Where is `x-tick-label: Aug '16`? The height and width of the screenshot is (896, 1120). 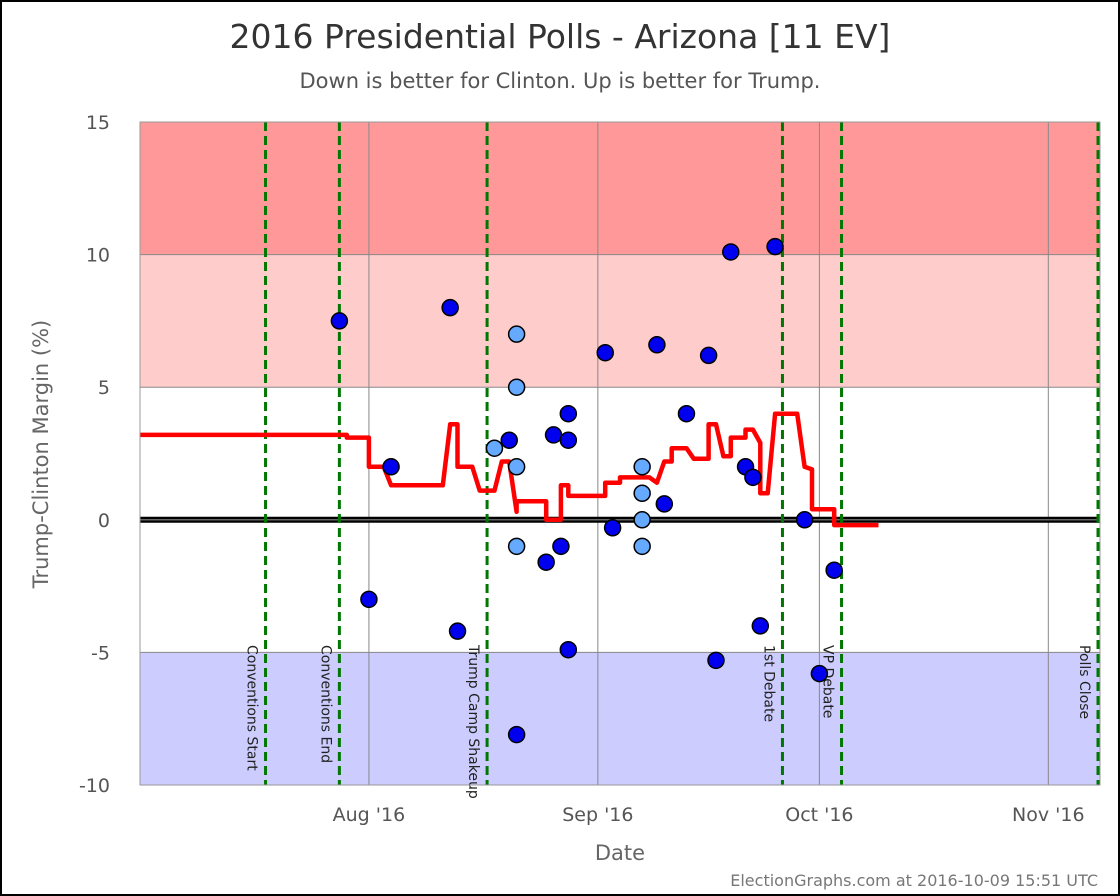
x-tick-label: Aug '16 is located at coordinates (369, 815).